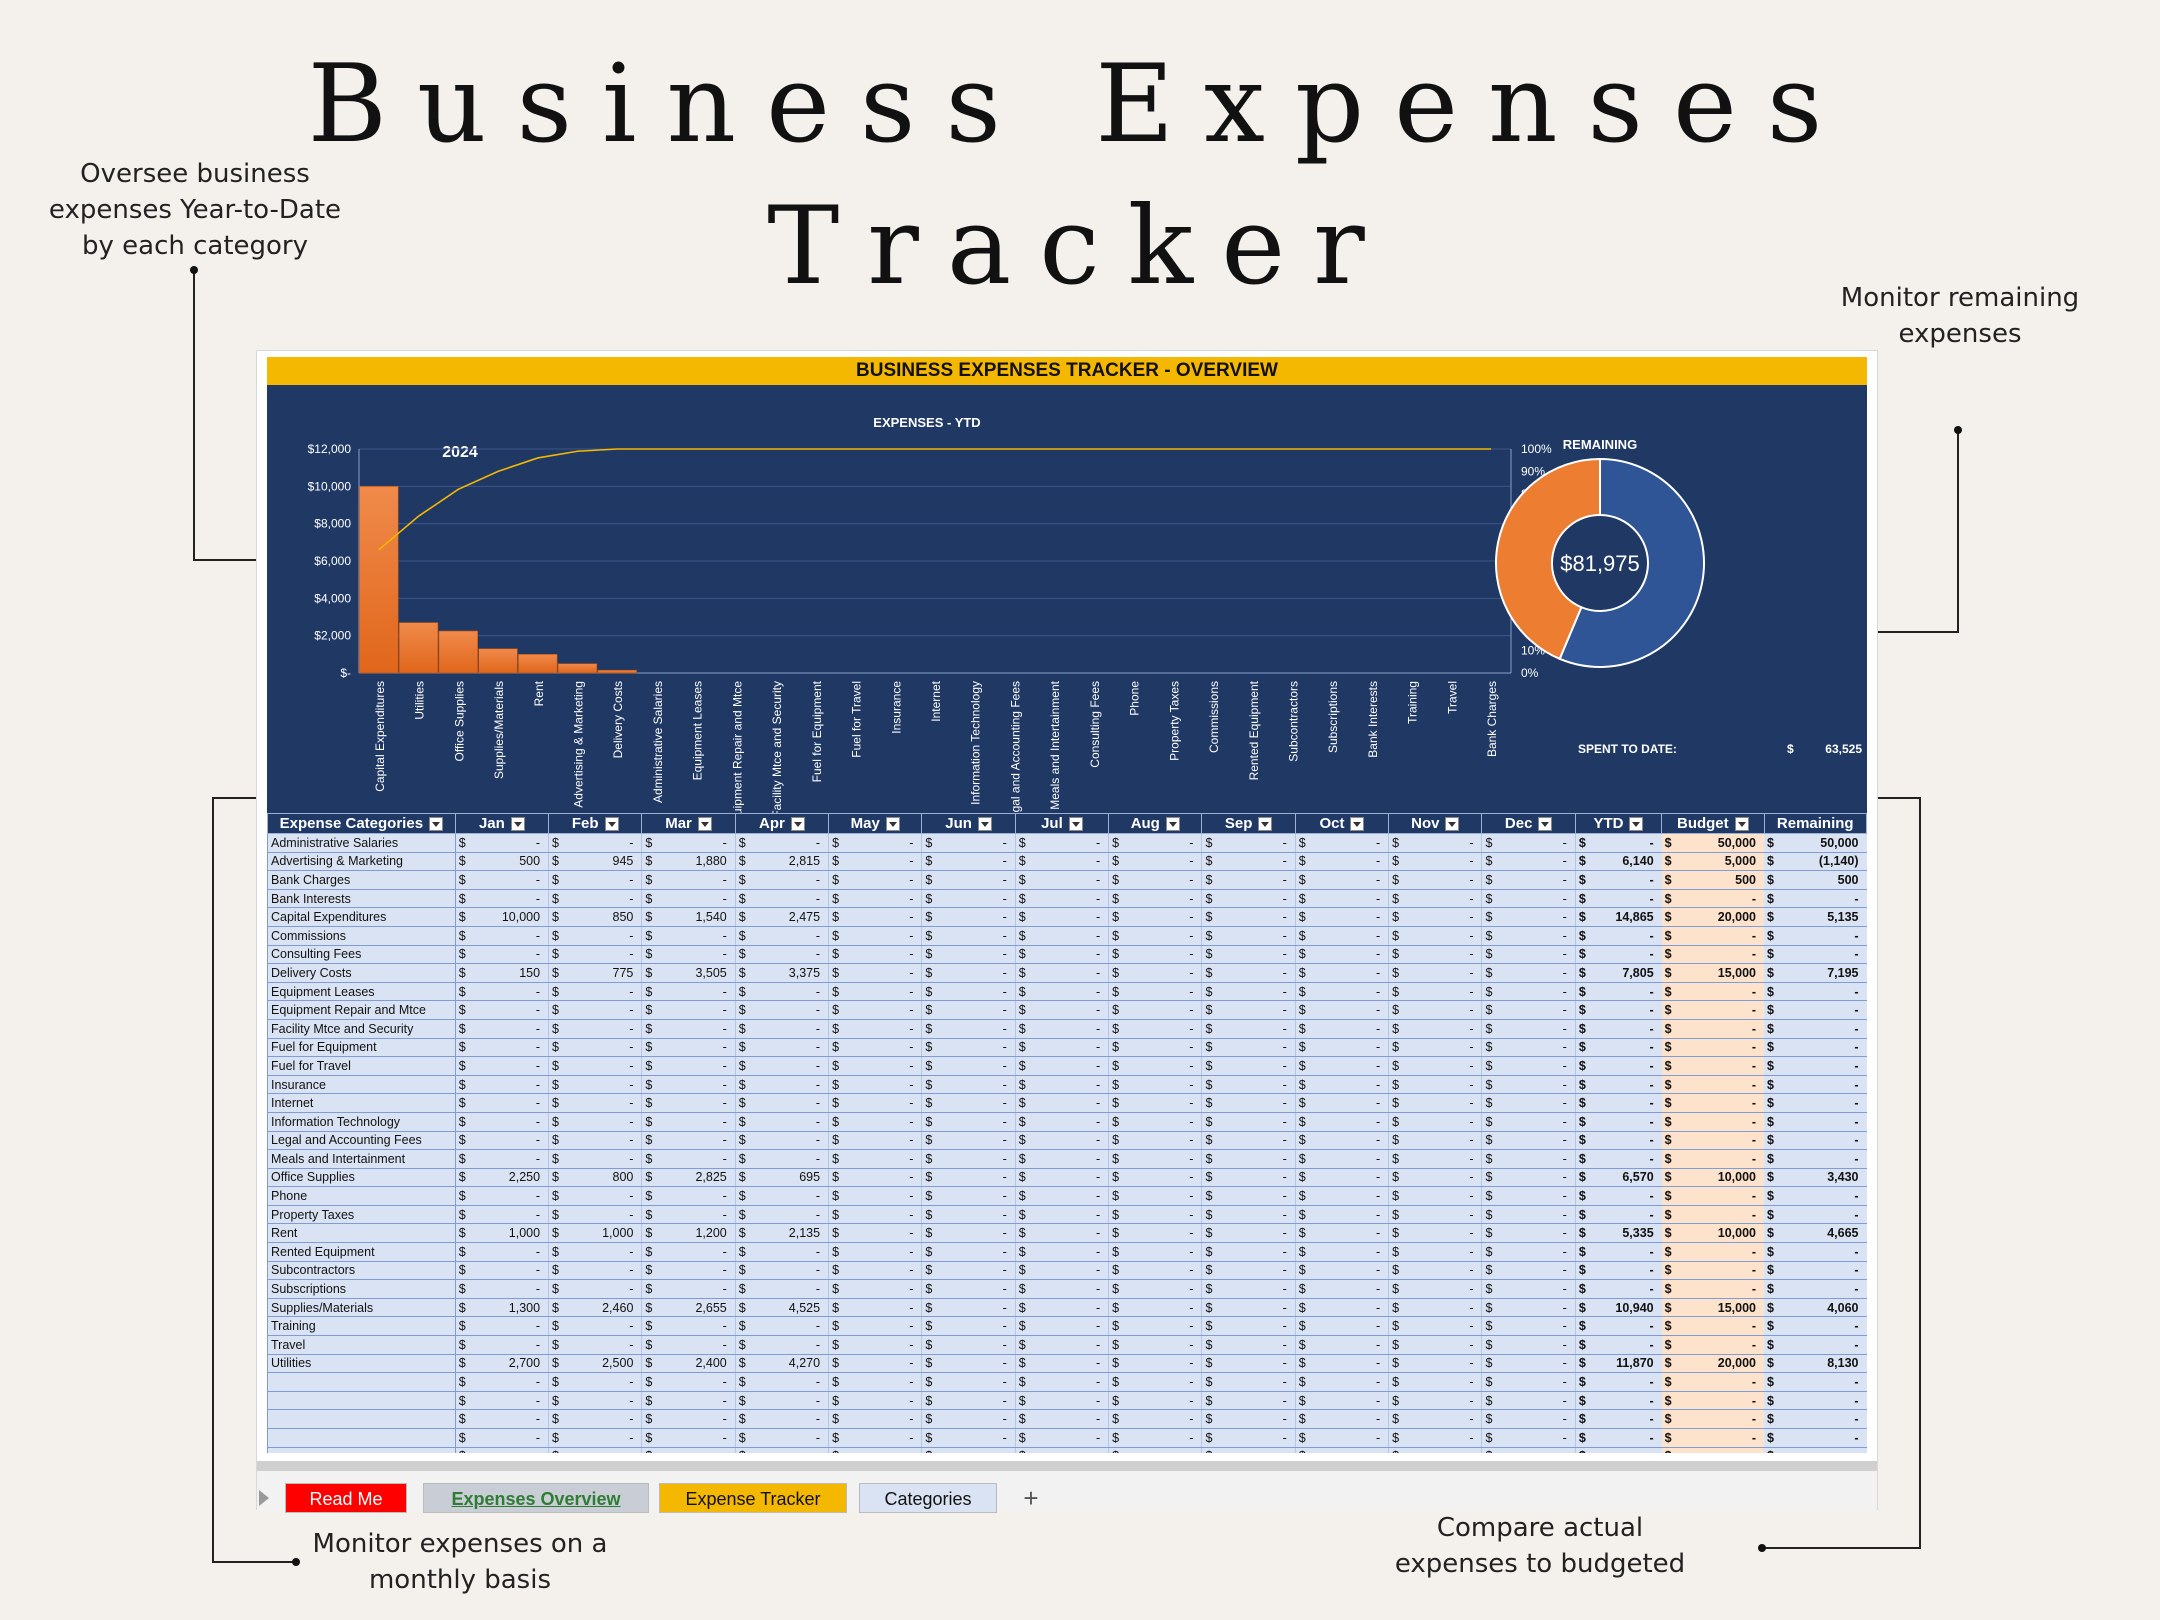 This screenshot has width=2160, height=1620. What do you see at coordinates (688, 1364) in the screenshot?
I see `month-cell: $2,400` at bounding box center [688, 1364].